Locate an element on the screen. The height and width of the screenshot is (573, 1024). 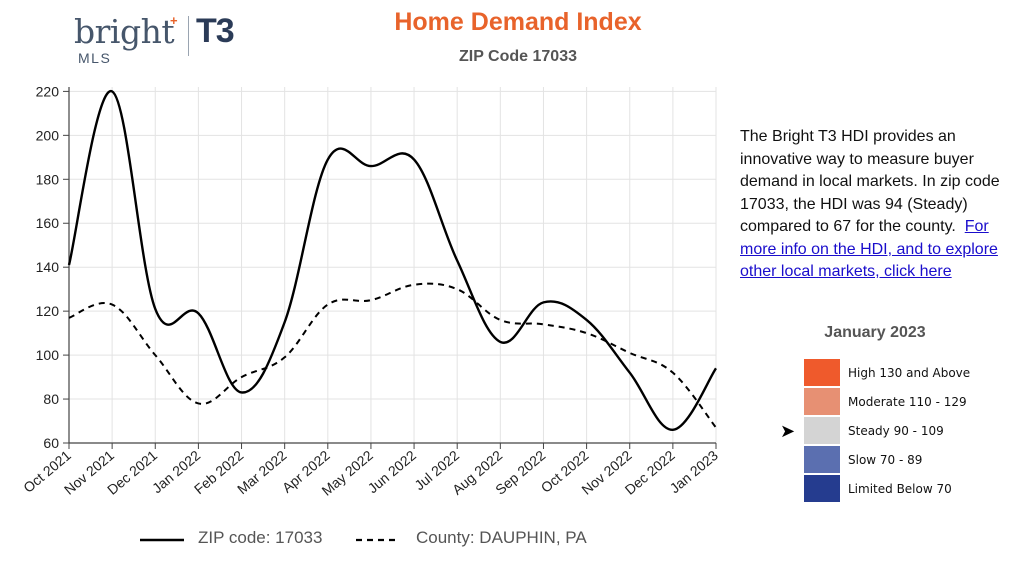
scale-band-label: Slow 70 - 89 is located at coordinates (885, 460).